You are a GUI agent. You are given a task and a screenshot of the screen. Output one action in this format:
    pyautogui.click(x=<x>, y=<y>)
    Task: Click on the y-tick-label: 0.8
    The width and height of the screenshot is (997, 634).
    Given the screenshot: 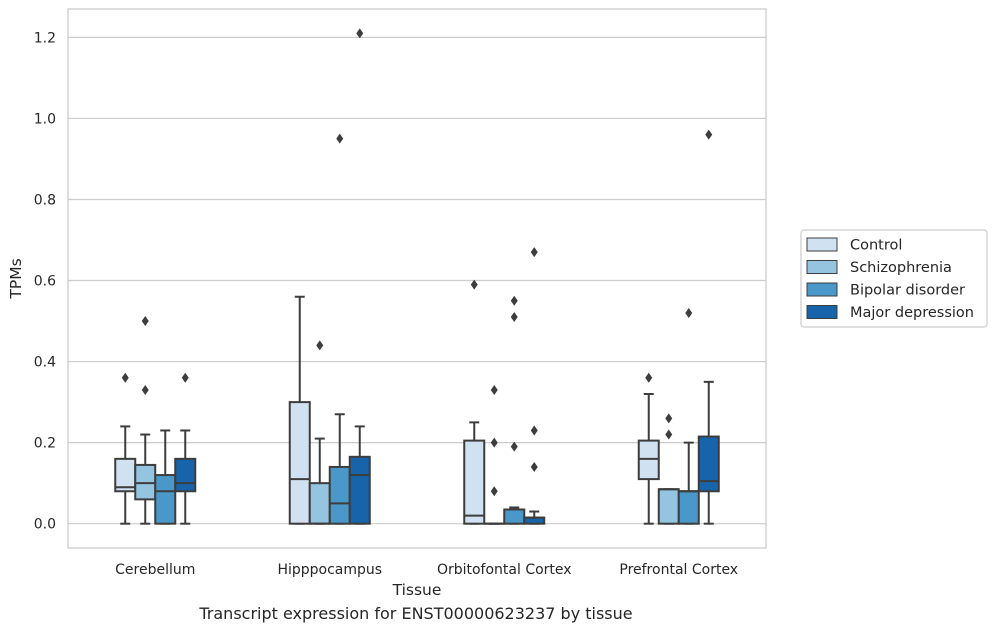 What is the action you would take?
    pyautogui.click(x=45, y=200)
    